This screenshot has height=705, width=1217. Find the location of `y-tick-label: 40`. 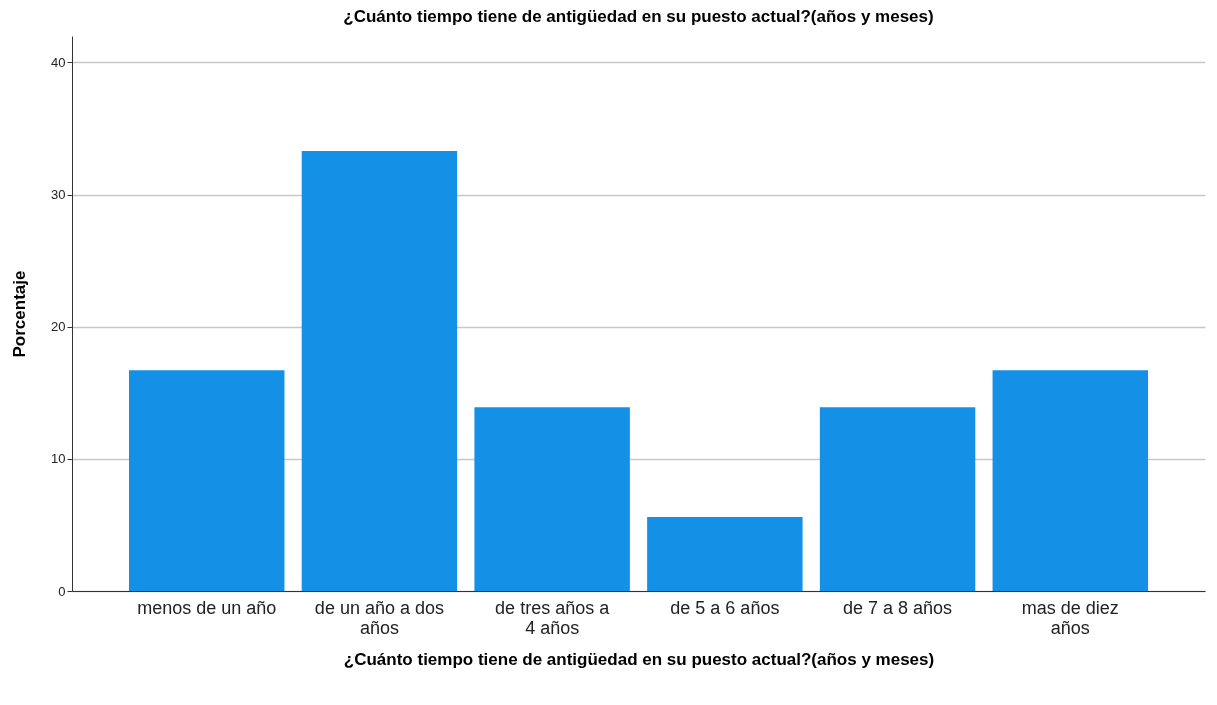

y-tick-label: 40 is located at coordinates (58, 62).